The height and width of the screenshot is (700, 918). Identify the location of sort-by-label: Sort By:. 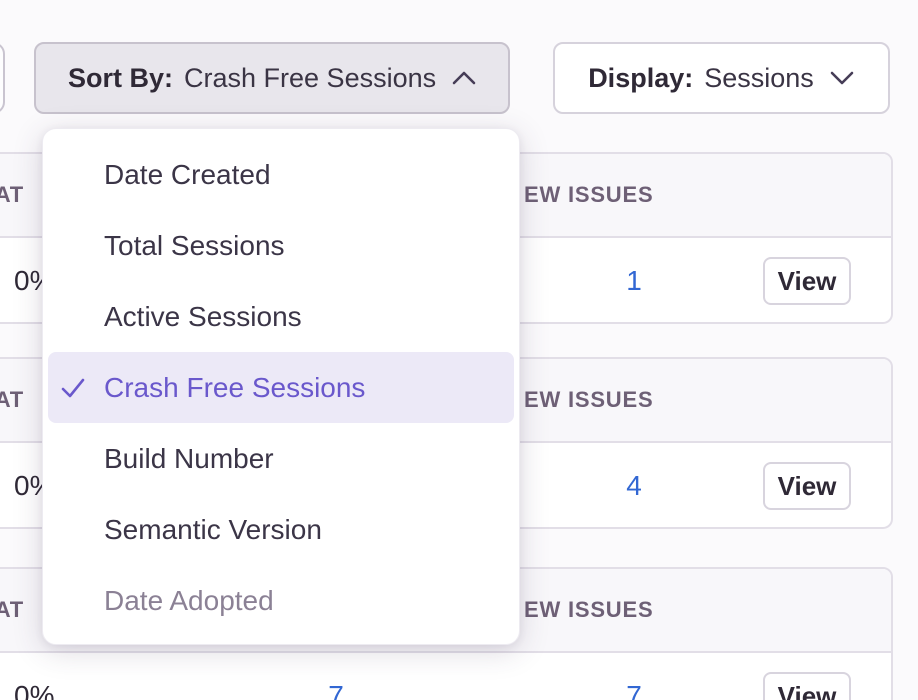
(121, 77).